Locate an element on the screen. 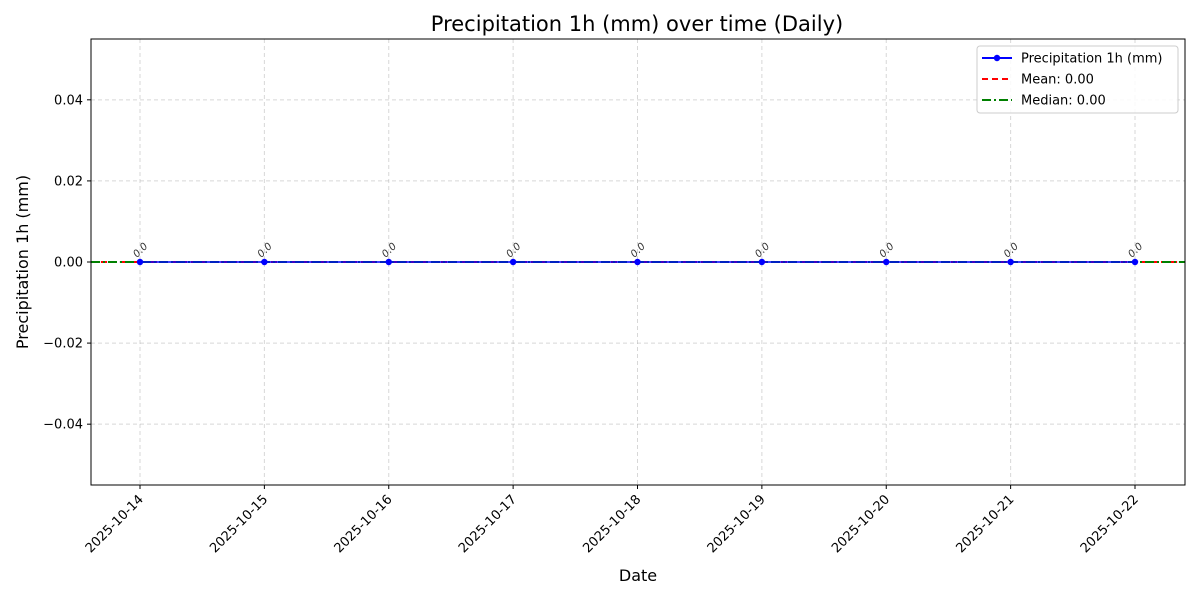  y-tick-label: −0.04 is located at coordinates (63, 425).